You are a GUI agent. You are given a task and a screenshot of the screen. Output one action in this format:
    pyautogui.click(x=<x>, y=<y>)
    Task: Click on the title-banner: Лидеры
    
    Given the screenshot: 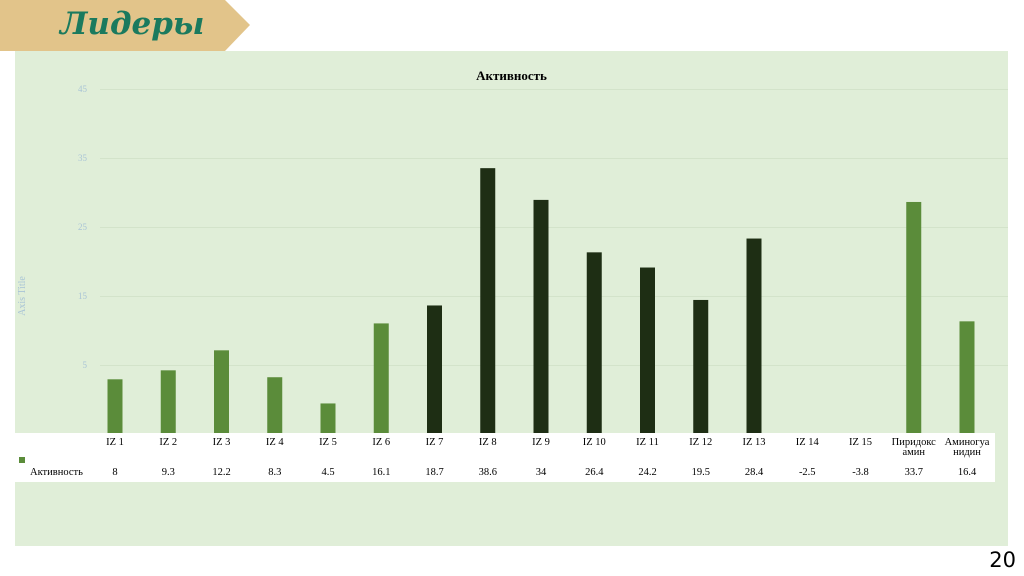 What is the action you would take?
    pyautogui.click(x=125, y=25)
    